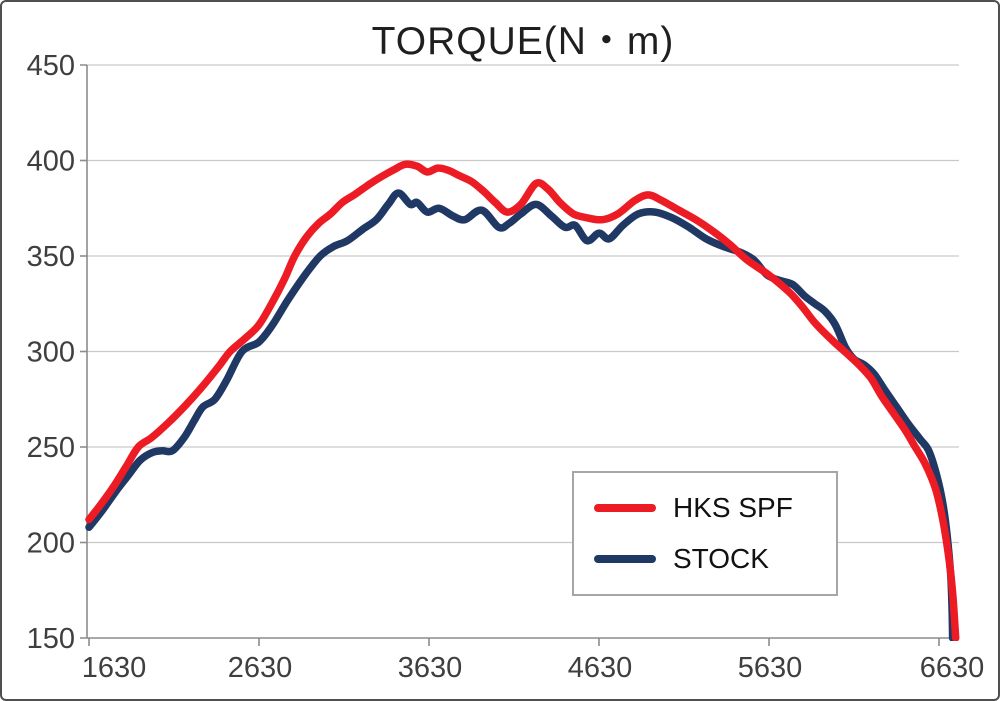  I want to click on legend-line-hks-spf, so click(625, 508).